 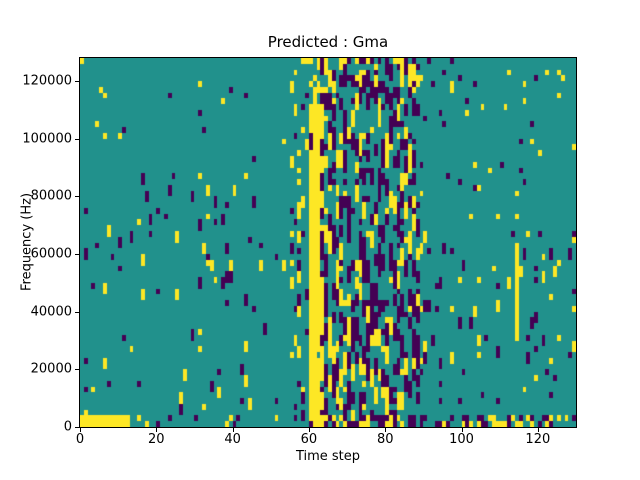 I want to click on x-tick-label: 100, so click(x=461, y=439).